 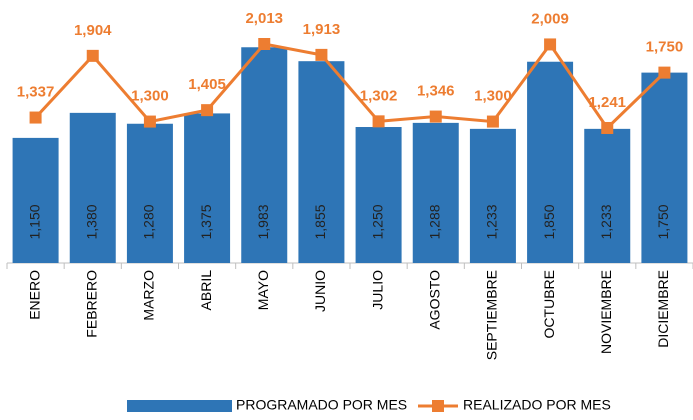 What do you see at coordinates (438, 406) in the screenshot?
I see `legend-swatch-marker` at bounding box center [438, 406].